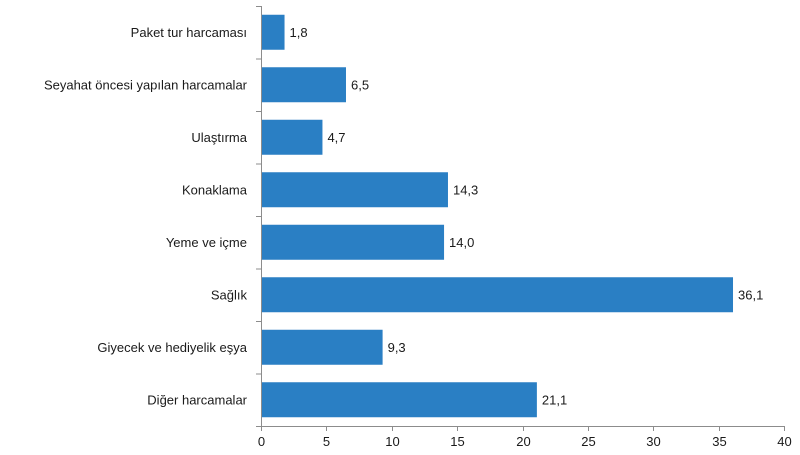 The image size is (800, 455). Describe the element at coordinates (326, 441) in the screenshot. I see `x-tick-label: 5` at that location.